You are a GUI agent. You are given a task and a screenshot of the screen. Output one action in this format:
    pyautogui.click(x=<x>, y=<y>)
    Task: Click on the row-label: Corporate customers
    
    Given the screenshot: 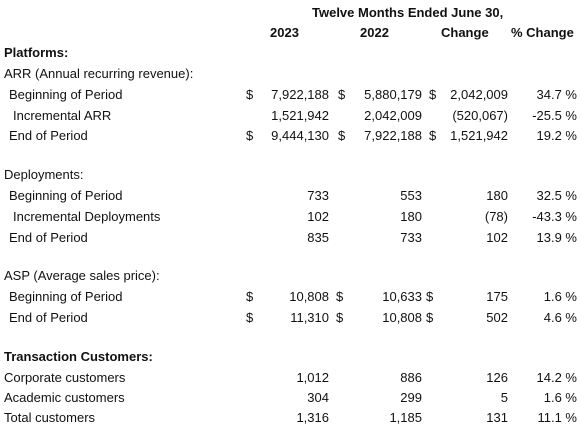 What is the action you would take?
    pyautogui.click(x=65, y=377)
    